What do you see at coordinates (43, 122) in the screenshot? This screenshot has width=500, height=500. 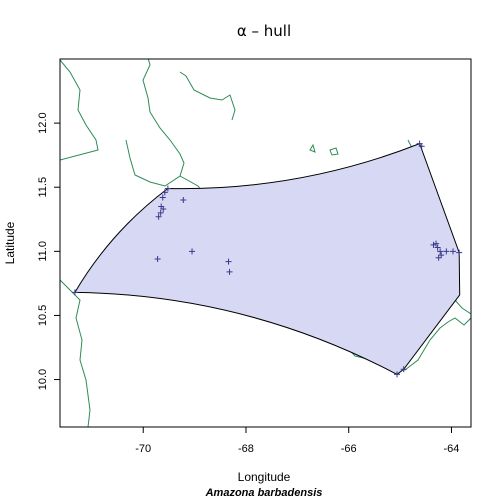 I see `y-tick-label: 12.0` at bounding box center [43, 122].